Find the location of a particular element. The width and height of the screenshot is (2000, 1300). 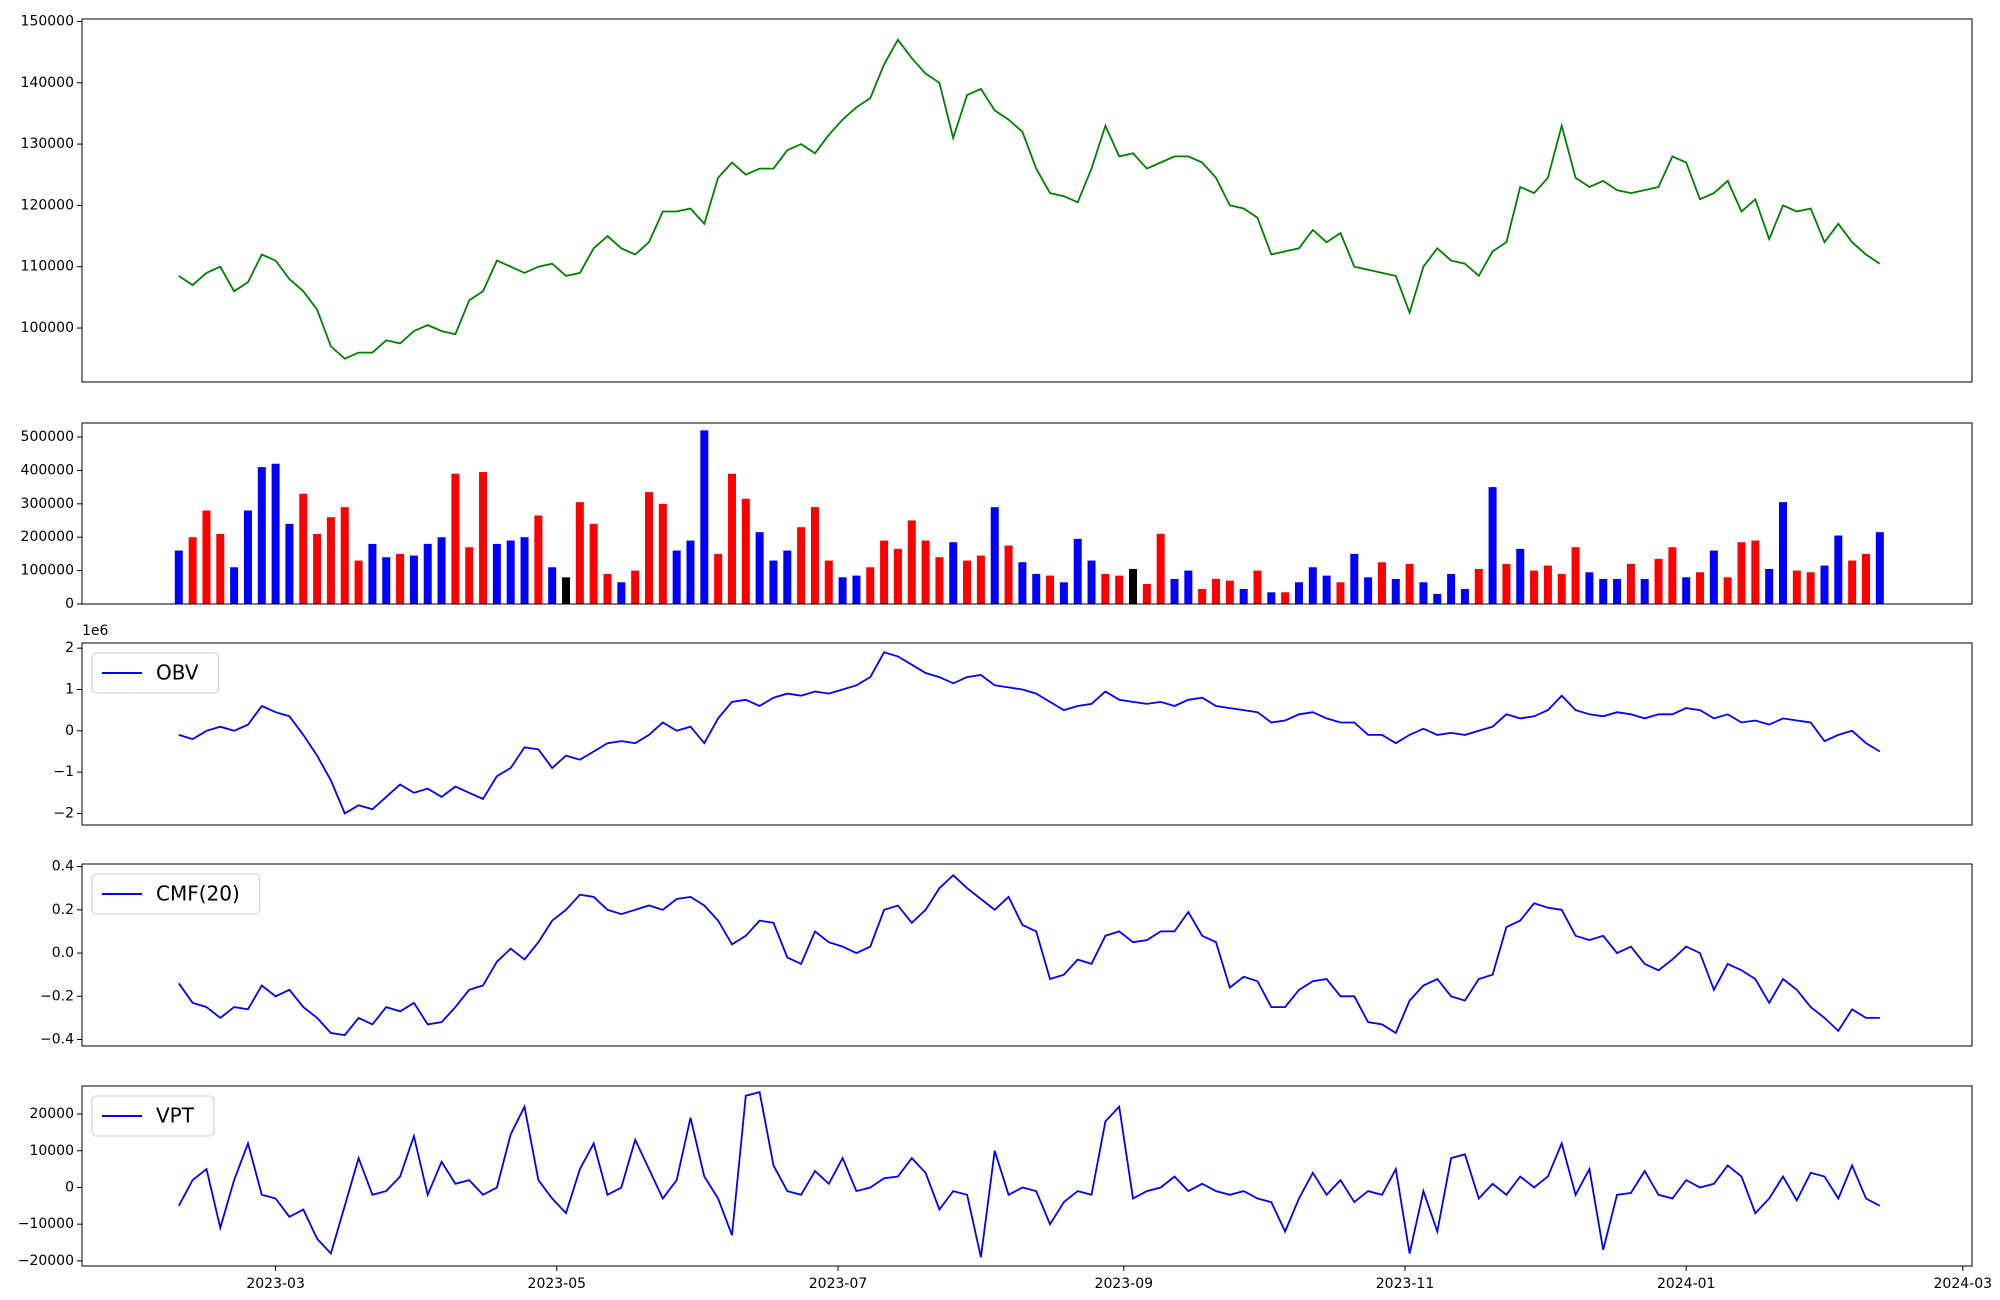

x-tick-label: 2023-05 is located at coordinates (557, 1284).